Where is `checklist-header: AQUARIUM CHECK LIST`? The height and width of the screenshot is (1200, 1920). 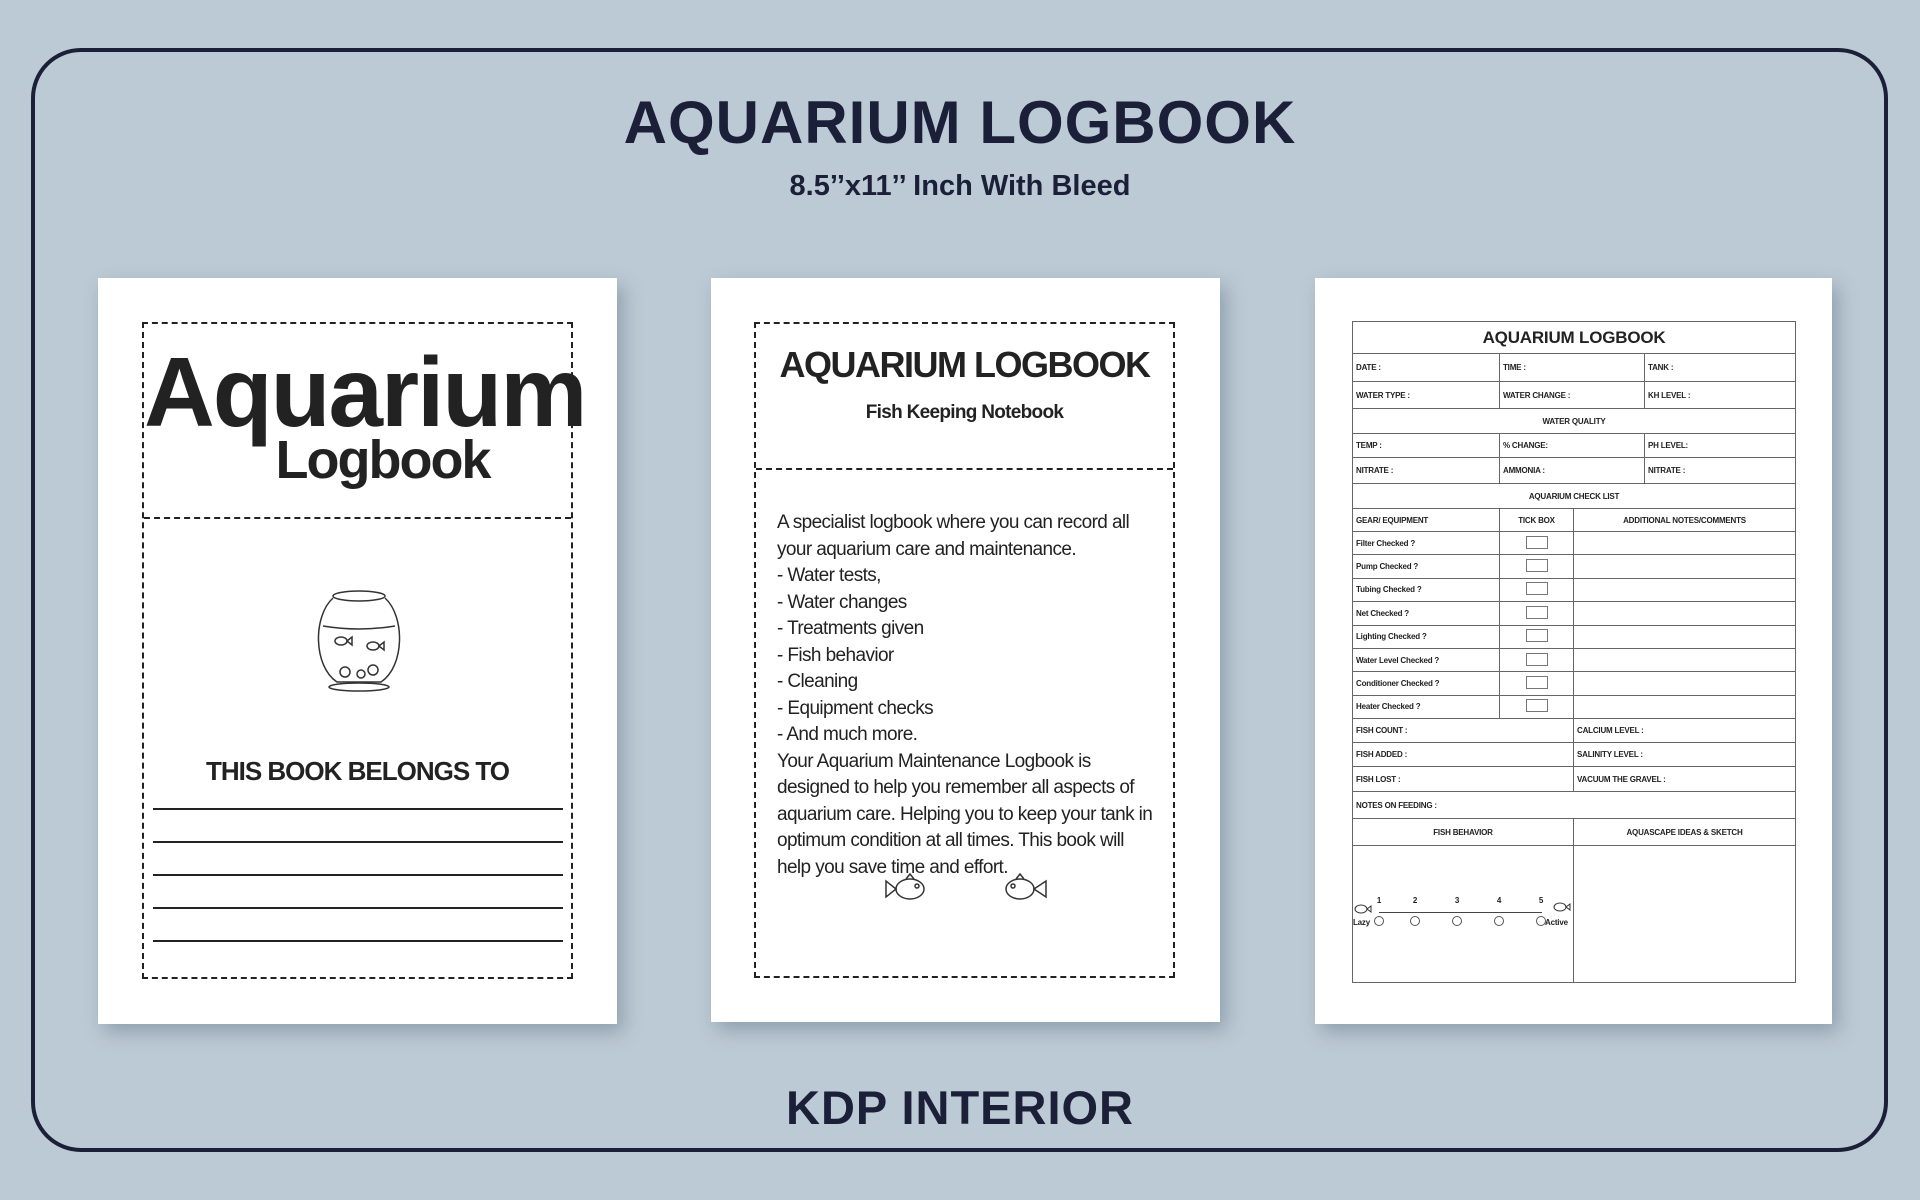
checklist-header: AQUARIUM CHECK LIST is located at coordinates (1574, 496).